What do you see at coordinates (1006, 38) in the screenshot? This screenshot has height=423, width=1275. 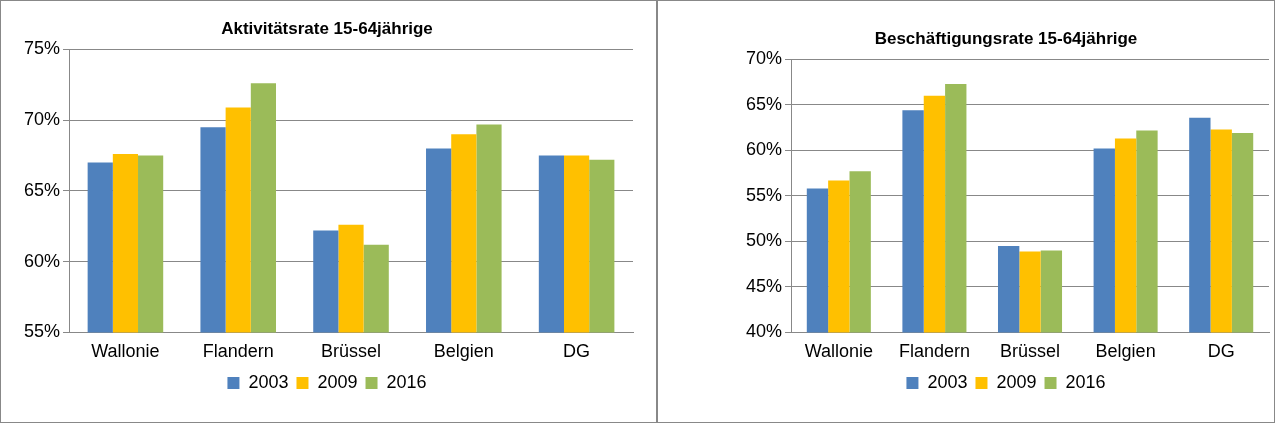 I see `chart-title: Beschäftigungsrate 15-64jährige` at bounding box center [1006, 38].